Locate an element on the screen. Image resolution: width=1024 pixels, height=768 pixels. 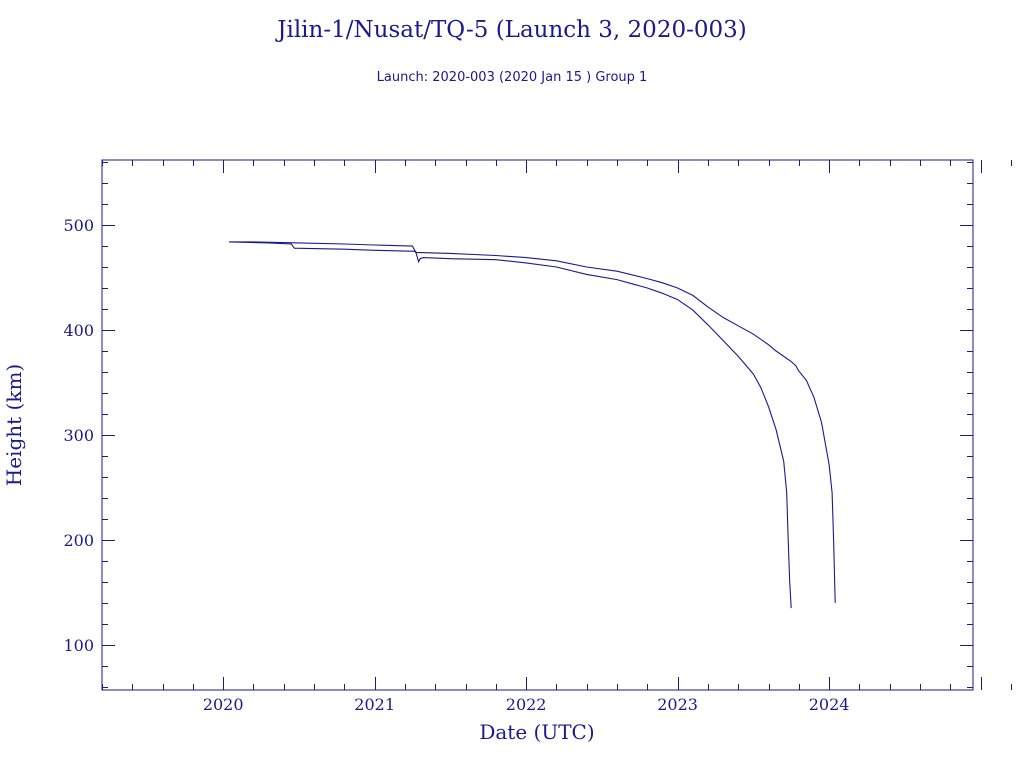
y-tick-label: 300 is located at coordinates (78, 435).